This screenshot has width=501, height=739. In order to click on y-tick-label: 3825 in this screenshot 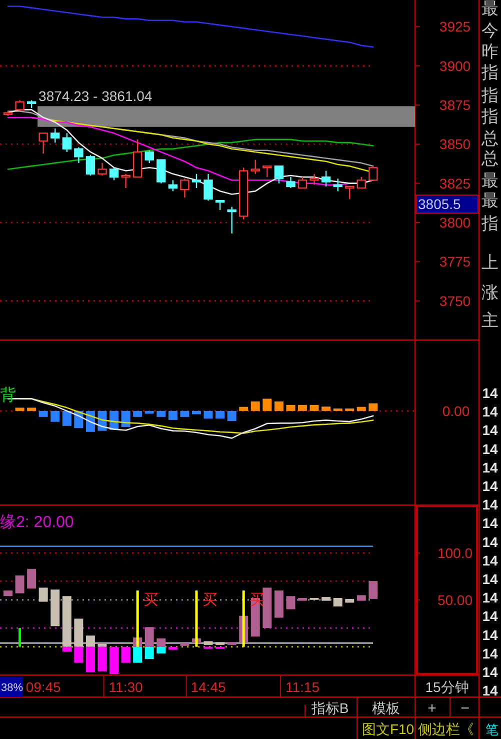, I will do `click(455, 183)`.